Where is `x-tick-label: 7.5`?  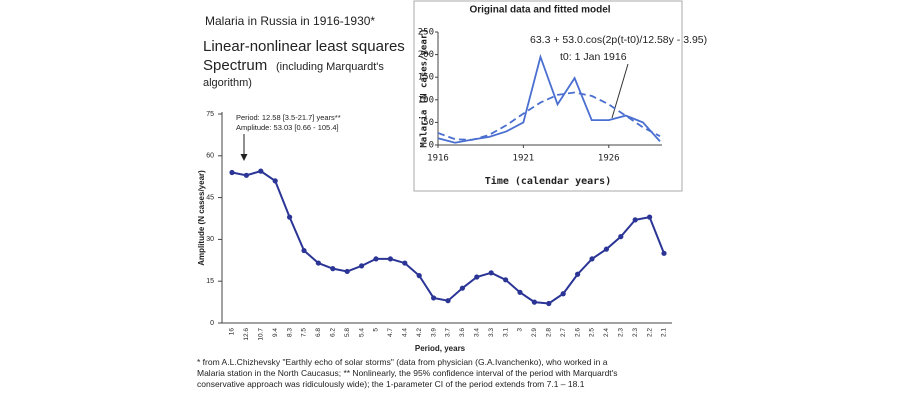 x-tick-label: 7.5 is located at coordinates (304, 332).